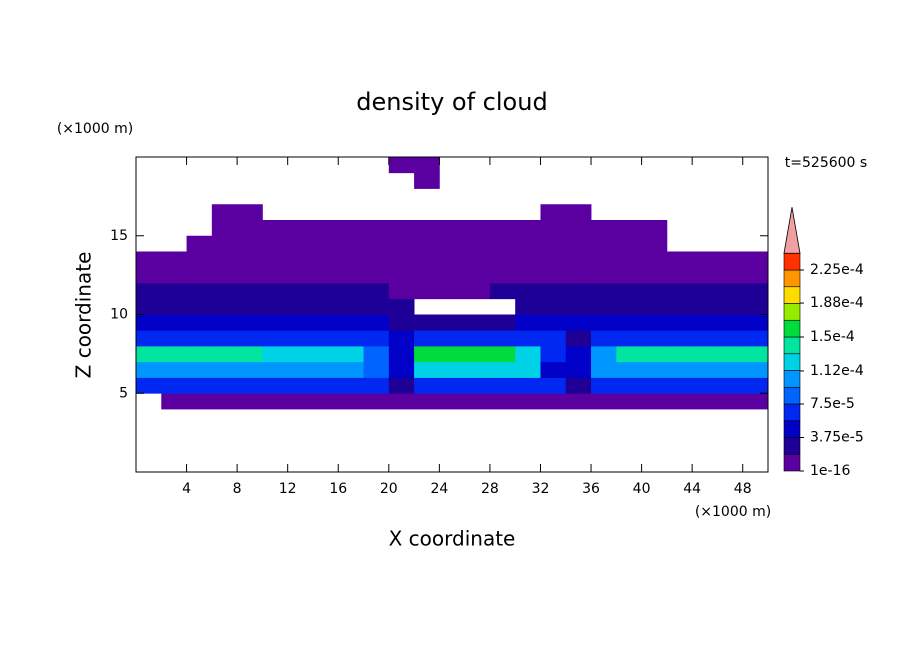 This screenshot has height=654, width=904. I want to click on x-tick-label: 24, so click(439, 489).